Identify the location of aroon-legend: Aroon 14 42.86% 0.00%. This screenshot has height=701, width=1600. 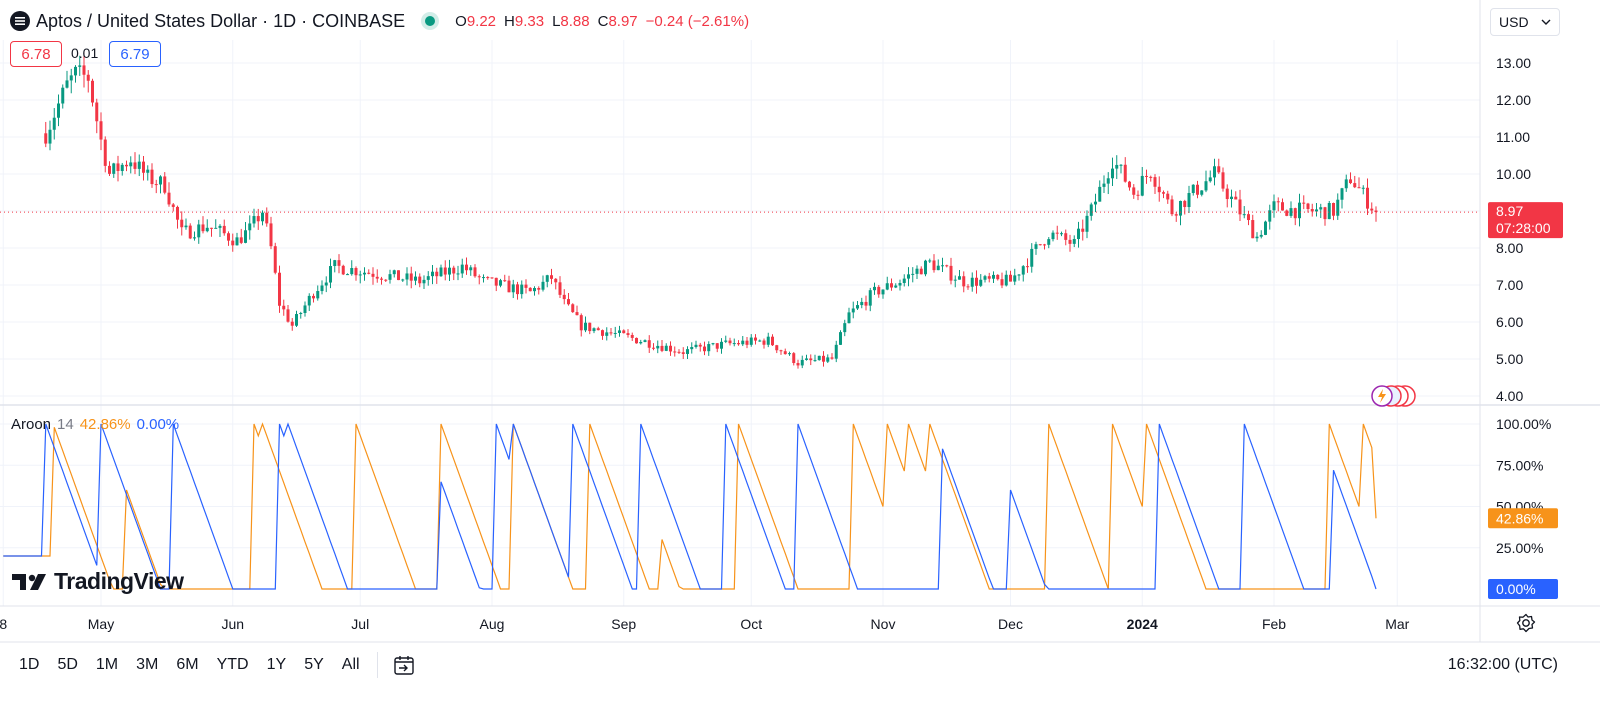
(95, 424).